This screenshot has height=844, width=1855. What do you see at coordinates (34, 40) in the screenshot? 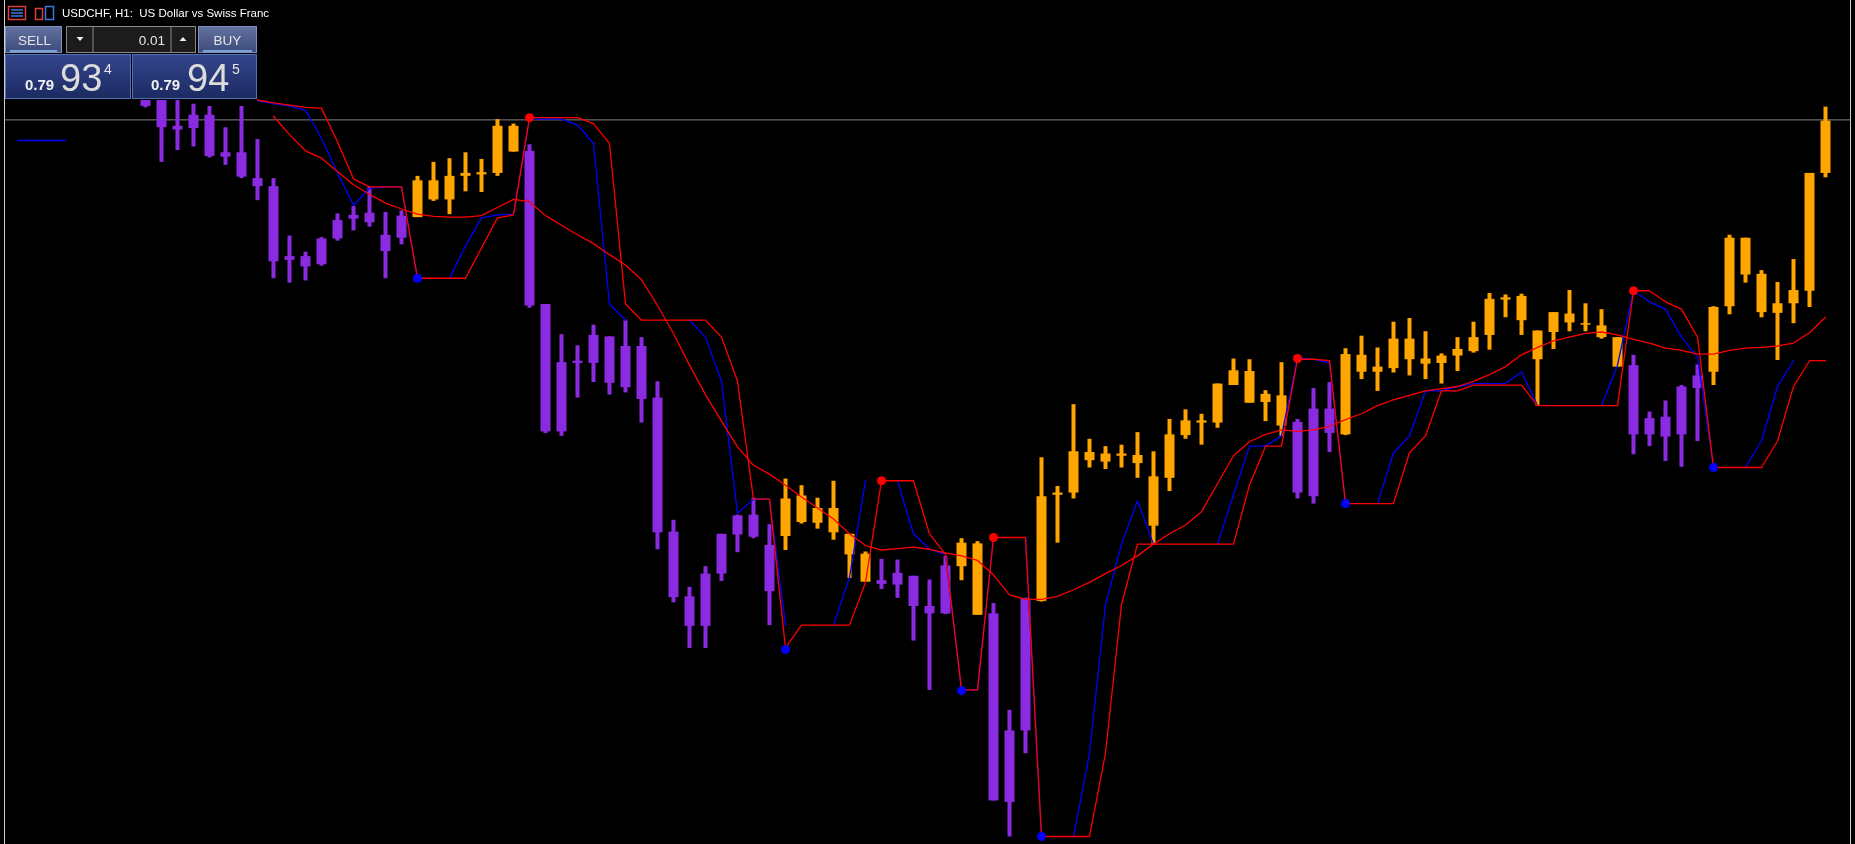
I see `text: SELL` at bounding box center [34, 40].